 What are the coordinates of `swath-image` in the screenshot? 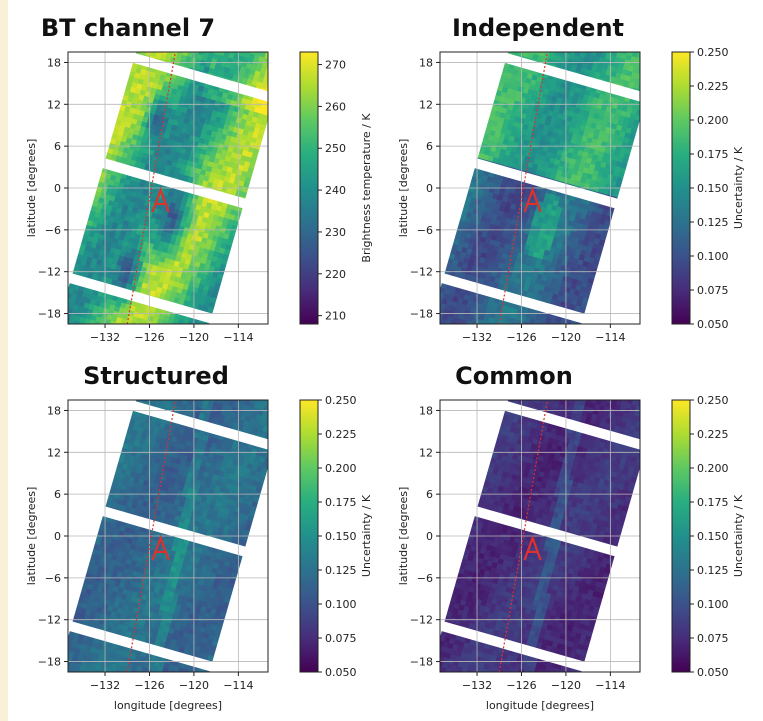 It's located at (540, 188).